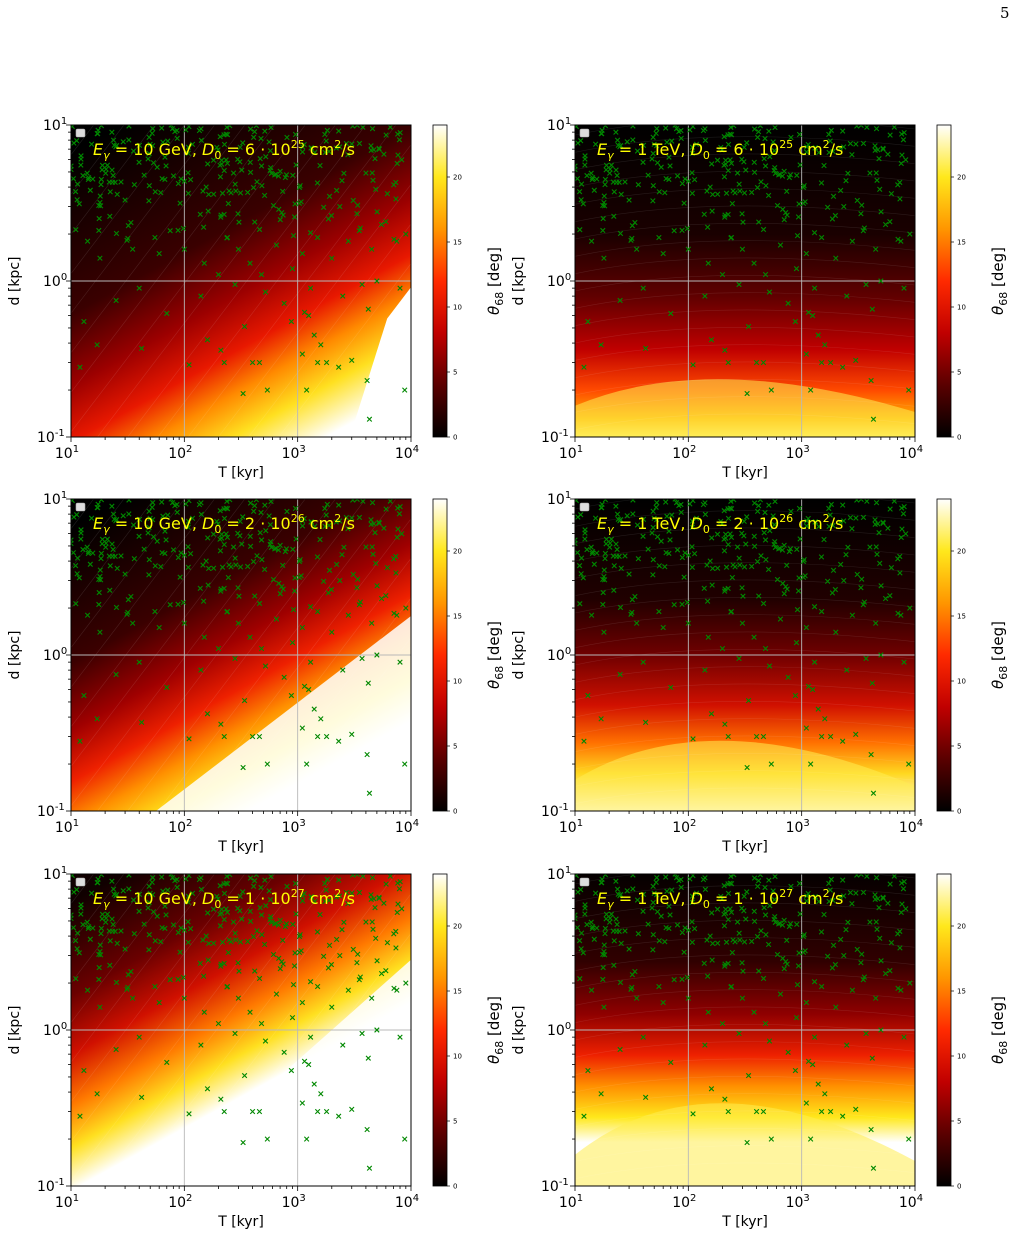 This screenshot has height=1238, width=1018. I want to click on y-tick-label: 101, so click(55, 874).